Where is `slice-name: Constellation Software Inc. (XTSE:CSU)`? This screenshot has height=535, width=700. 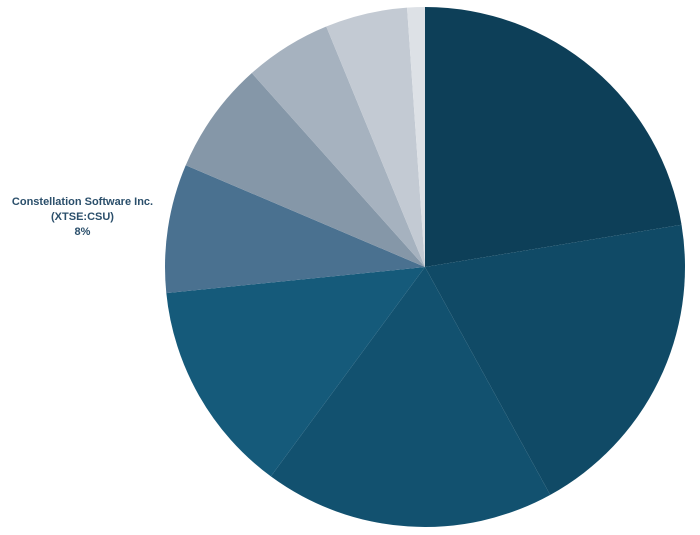 slice-name: Constellation Software Inc. (XTSE:CSU) is located at coordinates (82, 209).